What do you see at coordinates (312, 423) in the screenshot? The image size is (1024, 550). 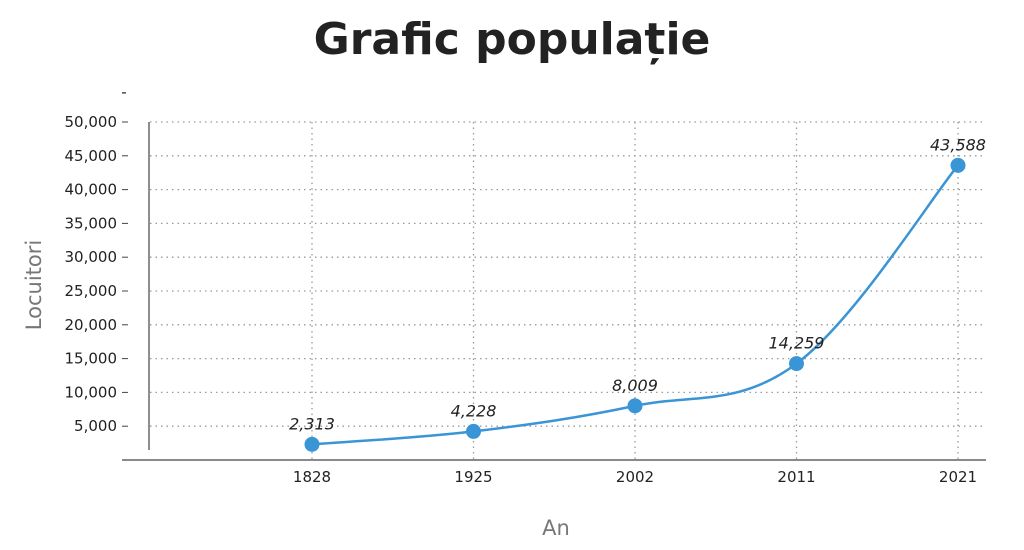 I see `data-label: 2,313` at bounding box center [312, 423].